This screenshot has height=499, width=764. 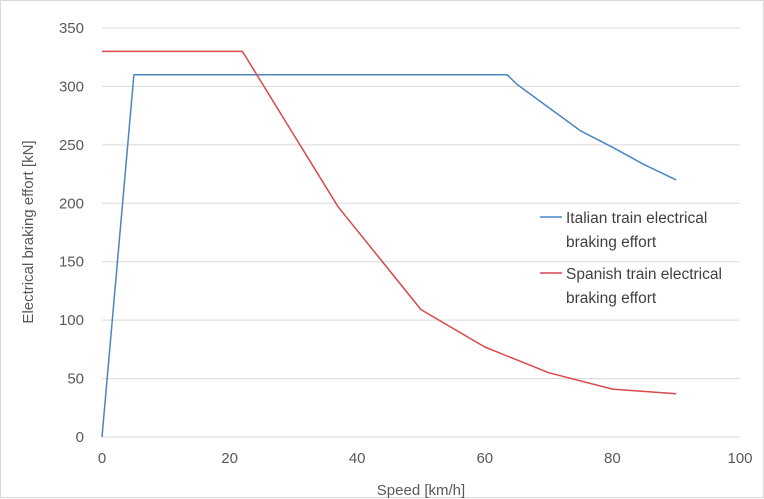 What do you see at coordinates (636, 218) in the screenshot?
I see `legend-label: Italian train electrical` at bounding box center [636, 218].